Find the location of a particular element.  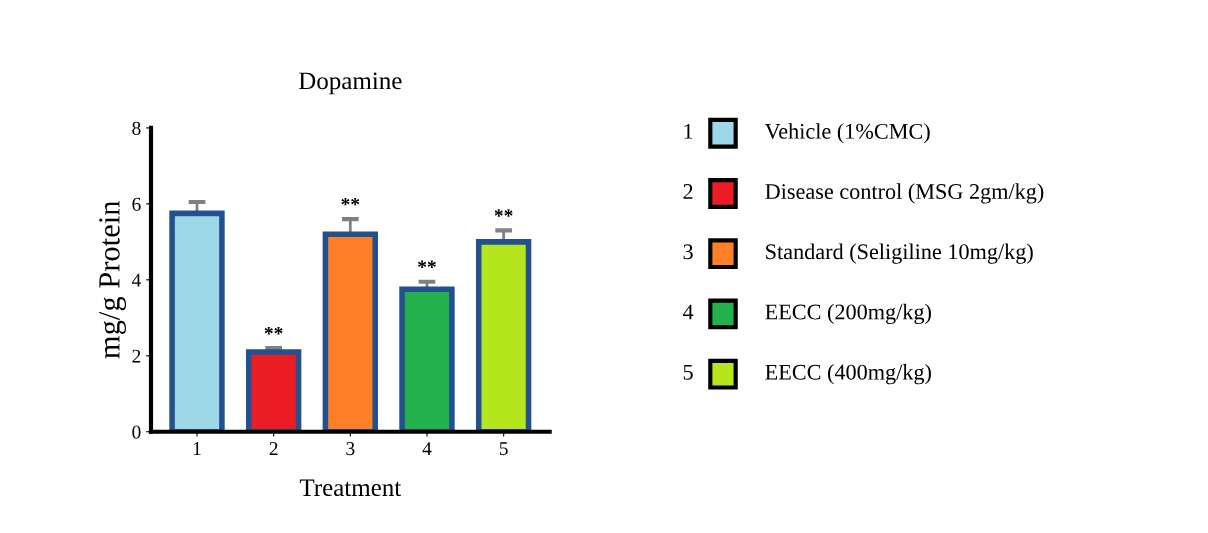

y-tick-label: 0 is located at coordinates (136, 432).